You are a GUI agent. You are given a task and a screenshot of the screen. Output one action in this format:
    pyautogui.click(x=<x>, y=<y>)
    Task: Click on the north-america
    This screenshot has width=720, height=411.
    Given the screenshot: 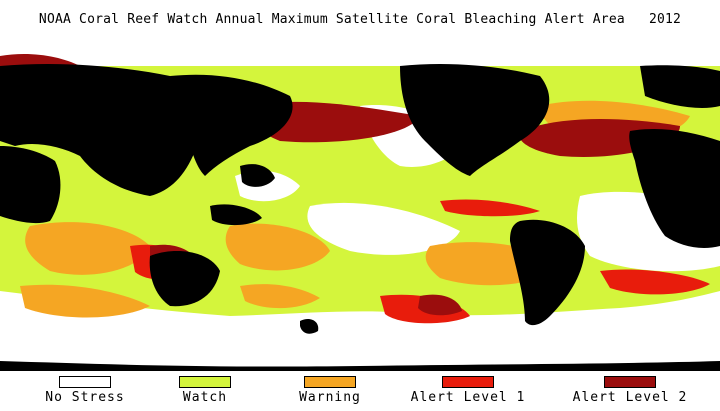 What is the action you would take?
    pyautogui.click(x=475, y=120)
    